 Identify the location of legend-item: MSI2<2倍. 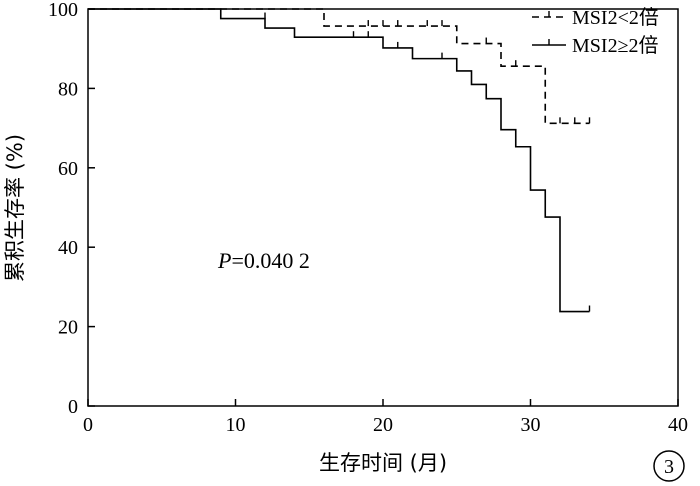
(595, 17).